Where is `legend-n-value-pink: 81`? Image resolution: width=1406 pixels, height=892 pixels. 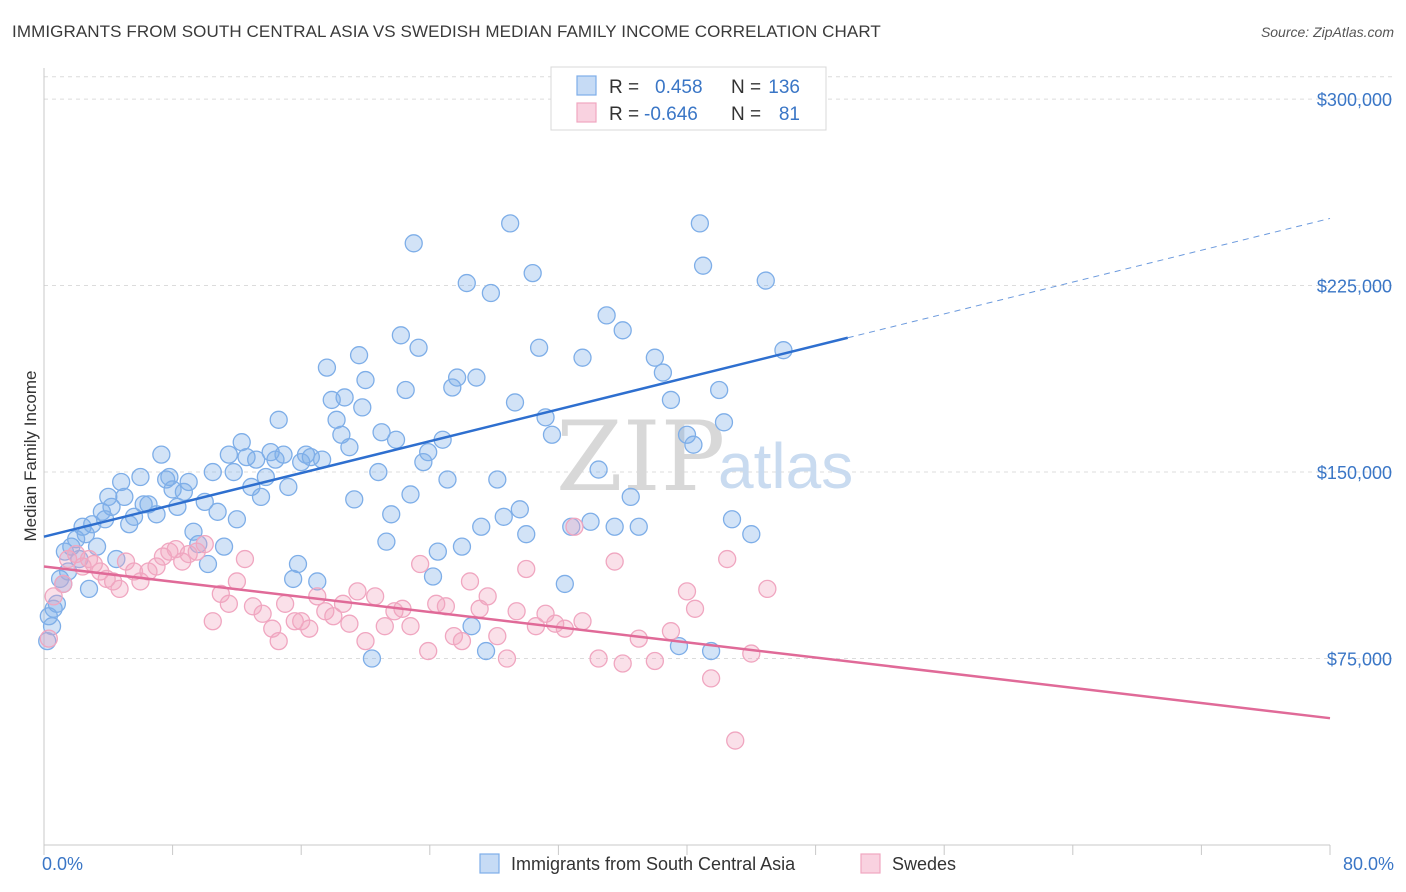
legend-n-value-pink: 81 is located at coordinates (789, 114).